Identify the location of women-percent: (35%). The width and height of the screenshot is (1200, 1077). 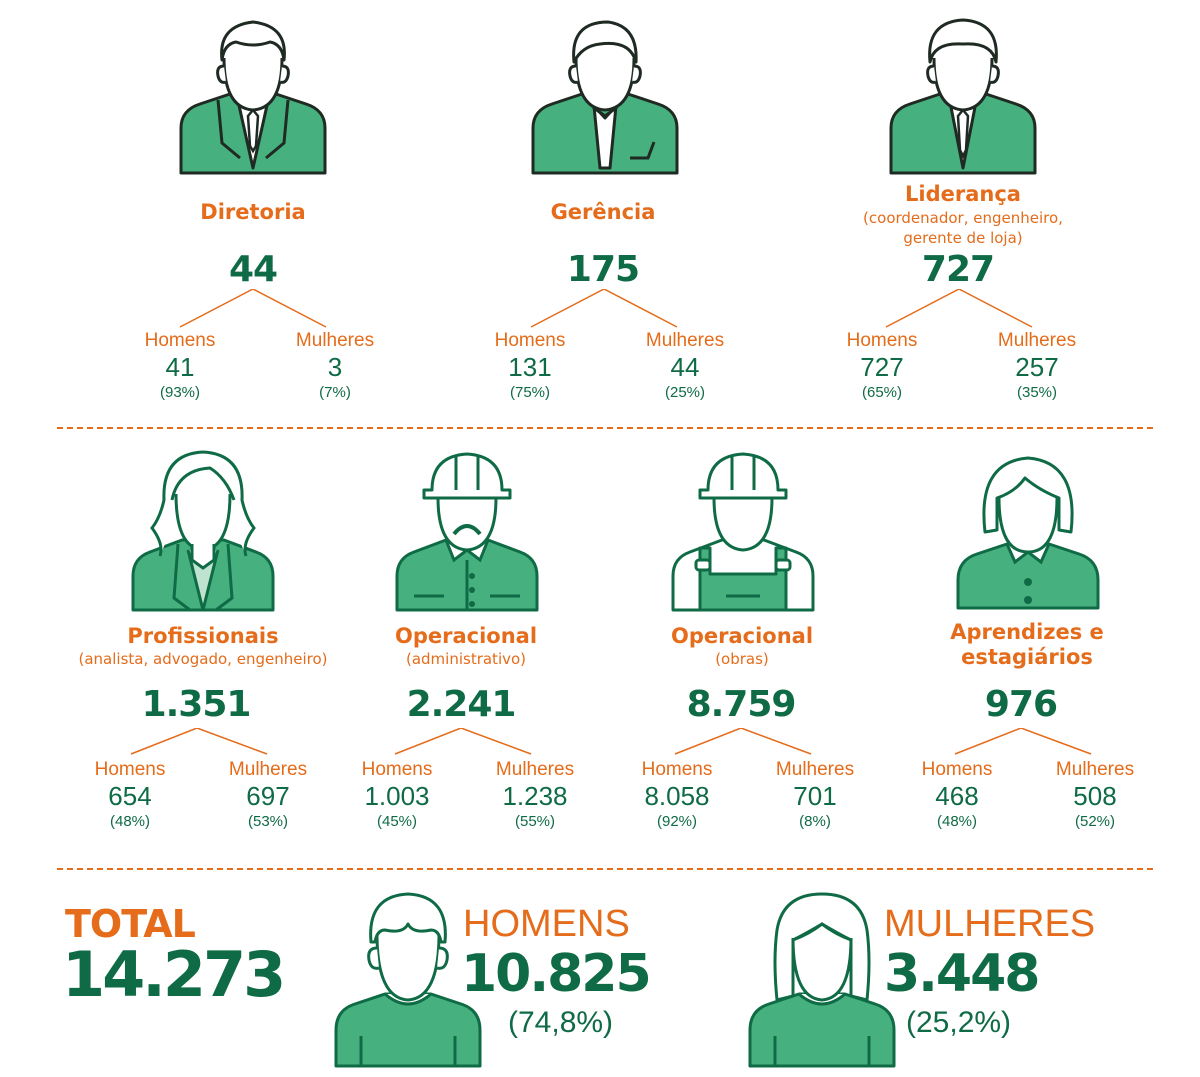
(1036, 392).